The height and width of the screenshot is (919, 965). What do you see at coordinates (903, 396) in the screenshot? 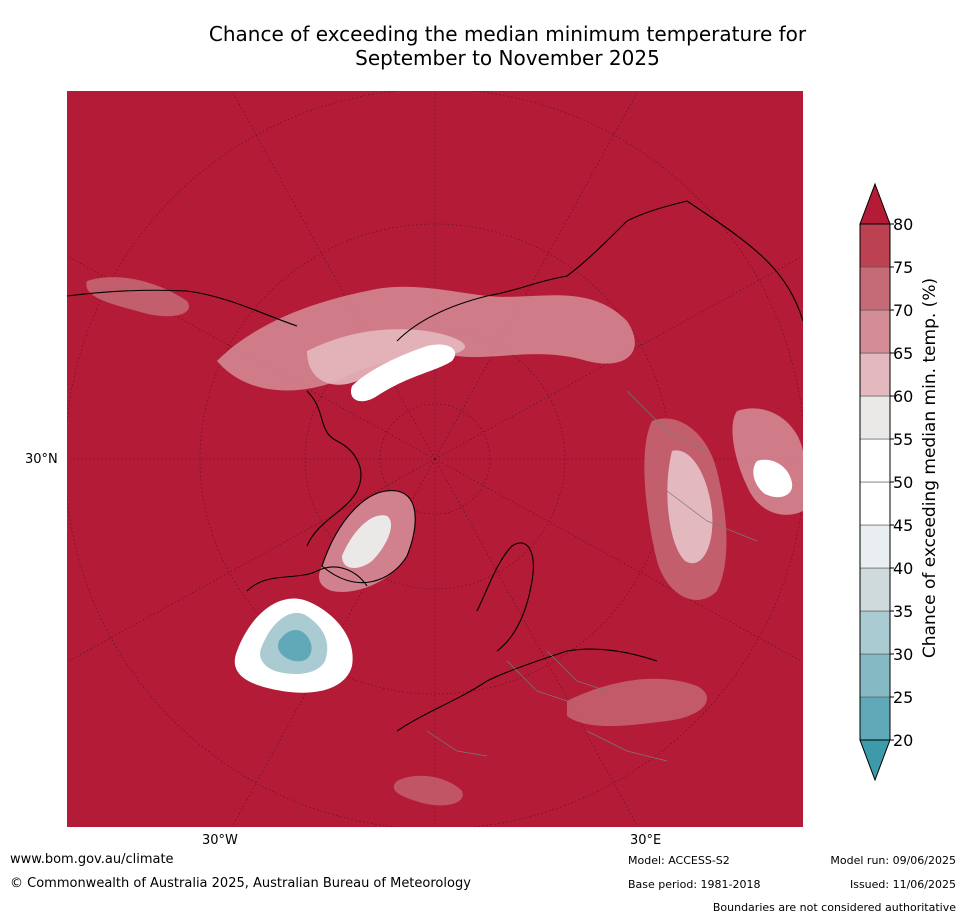
I see `colorbar-tick-label: 60` at bounding box center [903, 396].